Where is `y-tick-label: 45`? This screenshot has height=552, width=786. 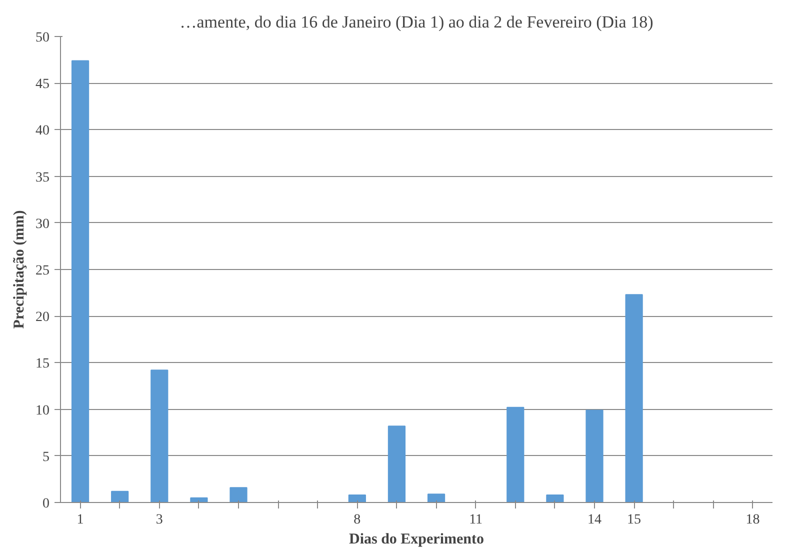 y-tick-label: 45 is located at coordinates (43, 84).